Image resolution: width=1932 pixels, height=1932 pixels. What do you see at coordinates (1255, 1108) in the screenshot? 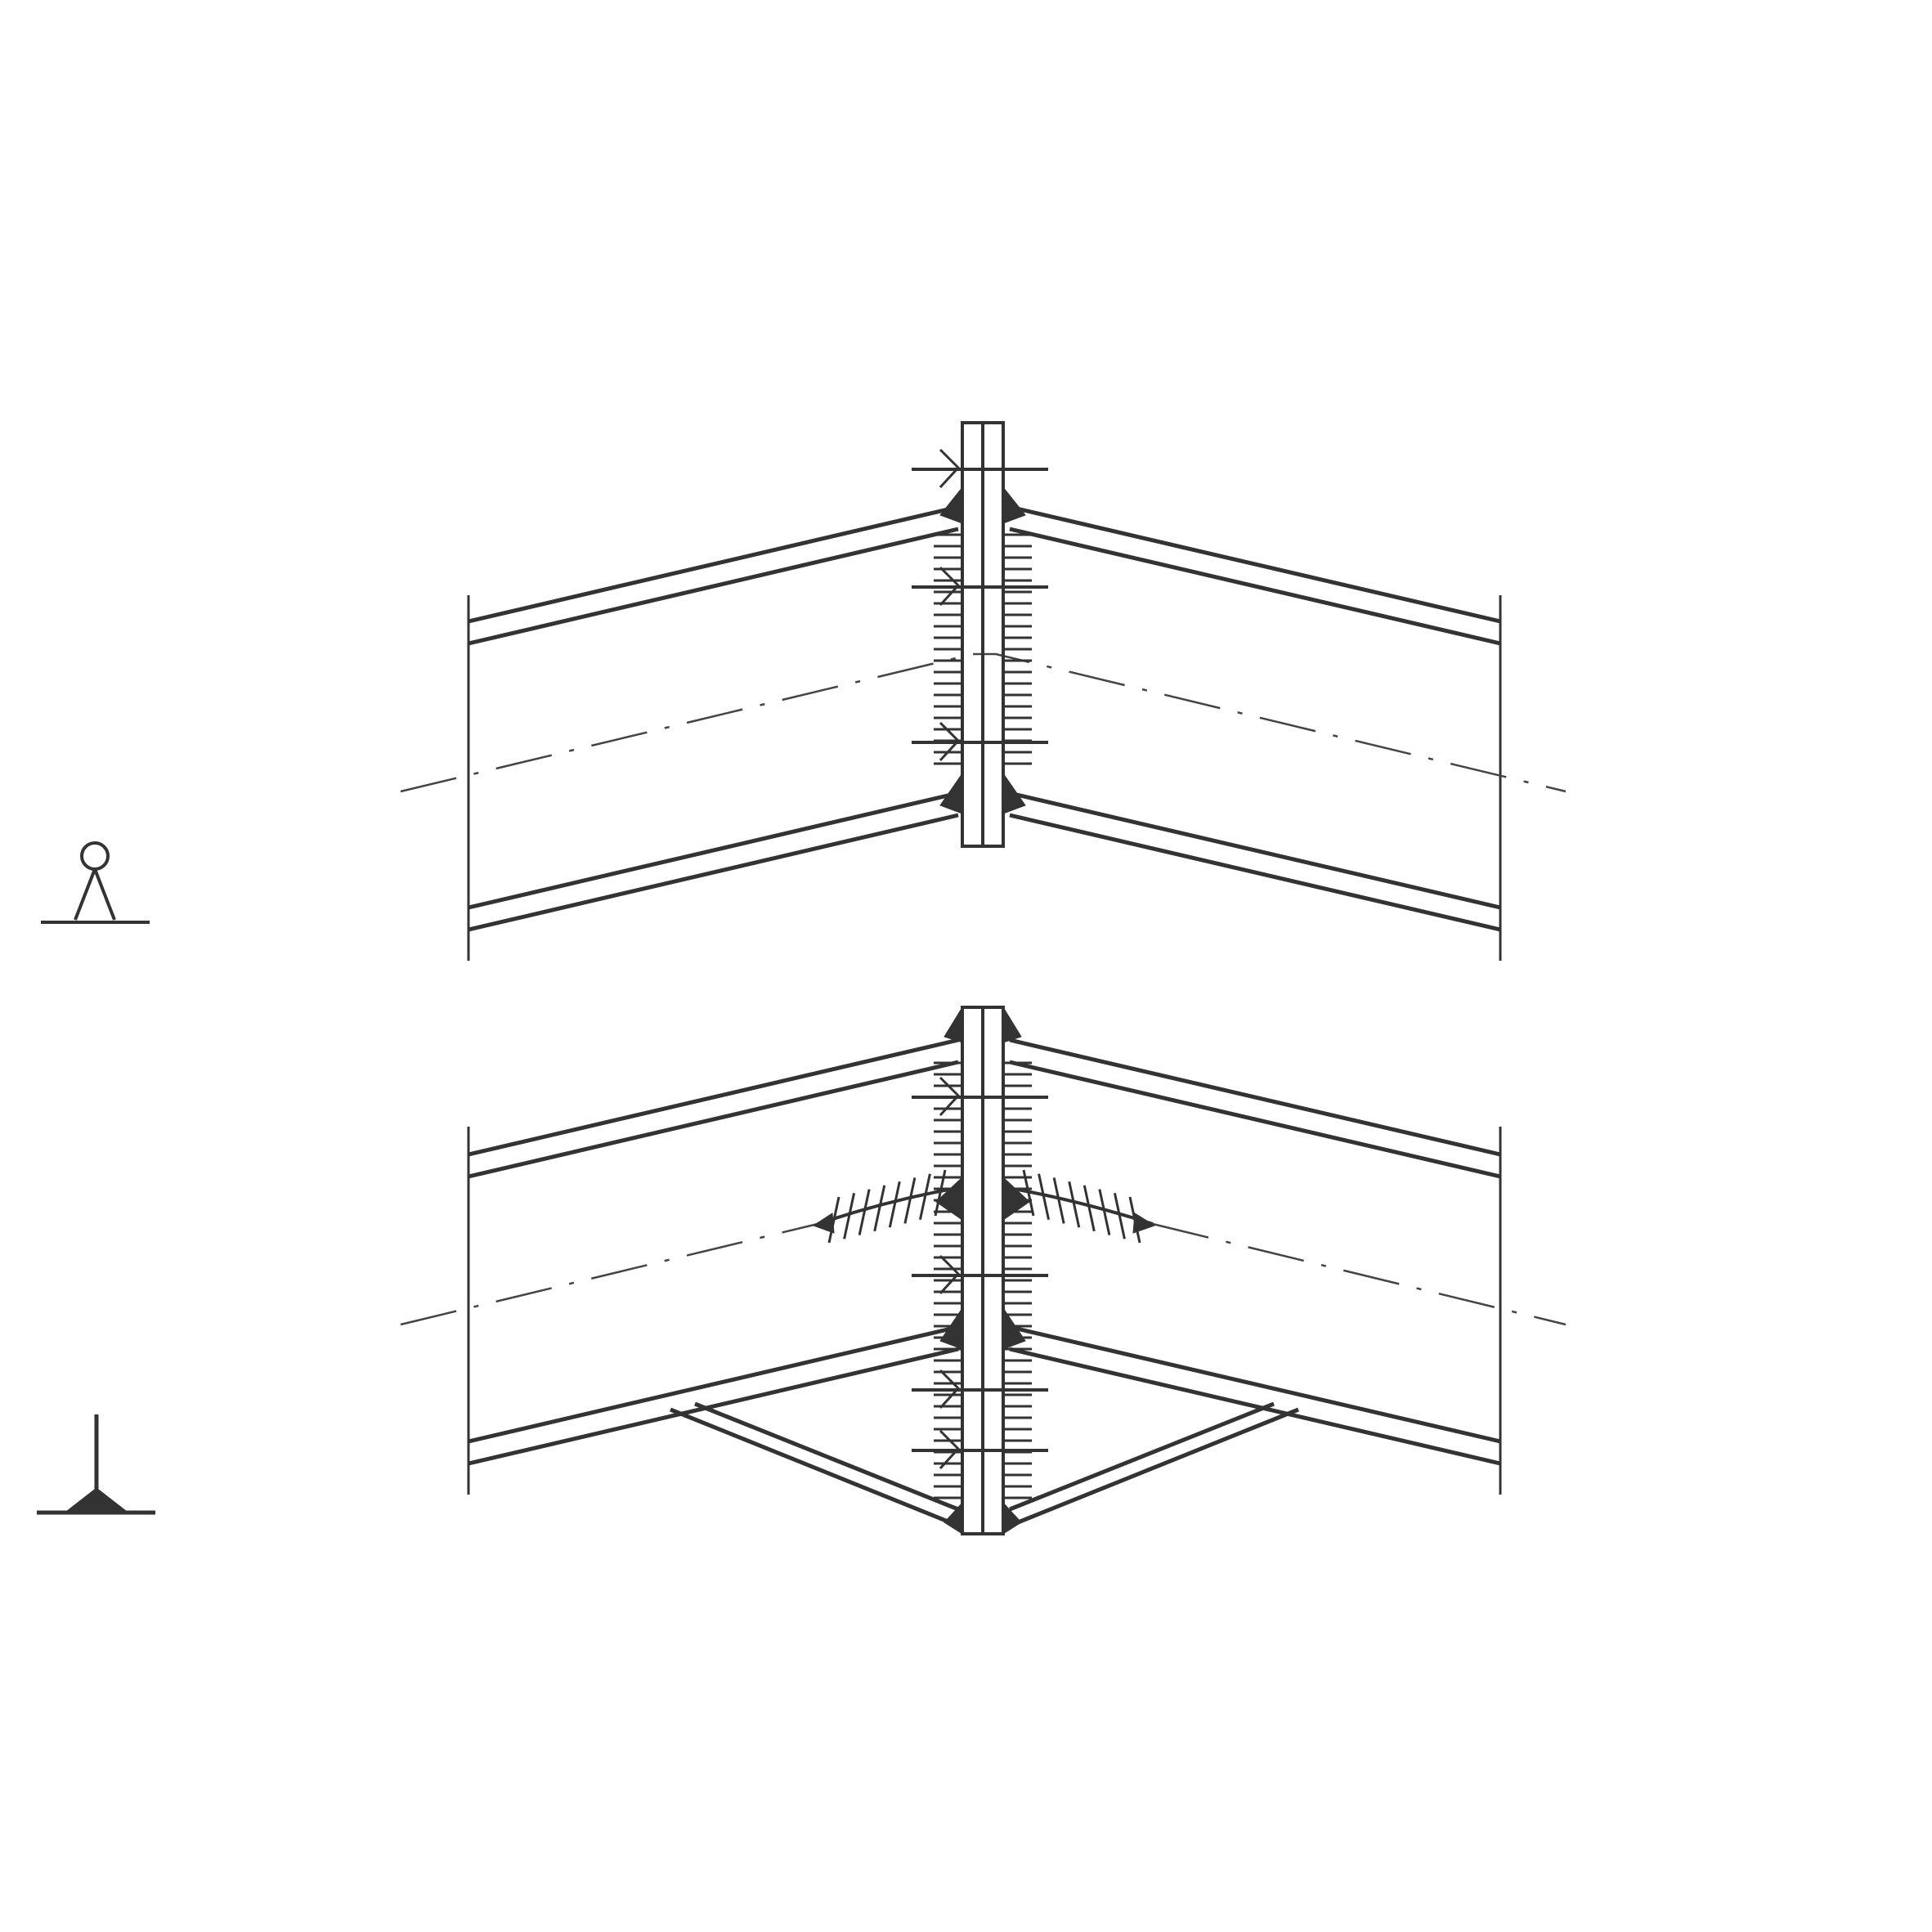
I see `lower-right-top-flange` at bounding box center [1255, 1108].